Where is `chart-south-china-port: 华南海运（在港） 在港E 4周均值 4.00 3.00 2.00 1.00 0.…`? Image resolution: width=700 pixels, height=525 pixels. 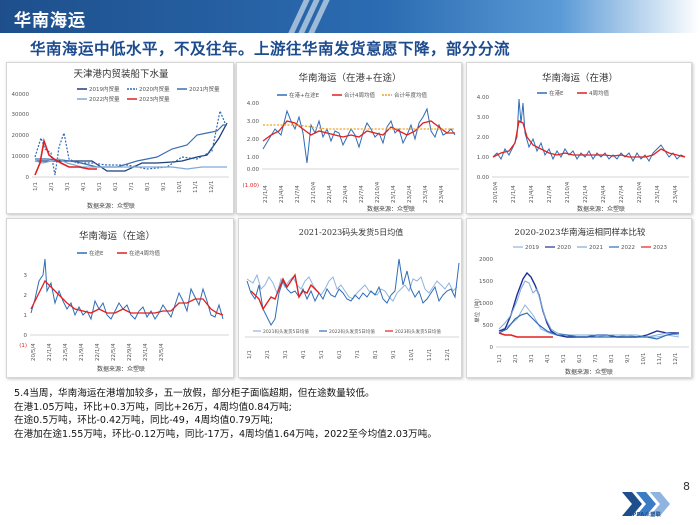
chart-south-china-port: 华南海运（在港） 在港E 4周均值 4.00 3.00 2.00 1.00 0.… is located at coordinates (579, 138).